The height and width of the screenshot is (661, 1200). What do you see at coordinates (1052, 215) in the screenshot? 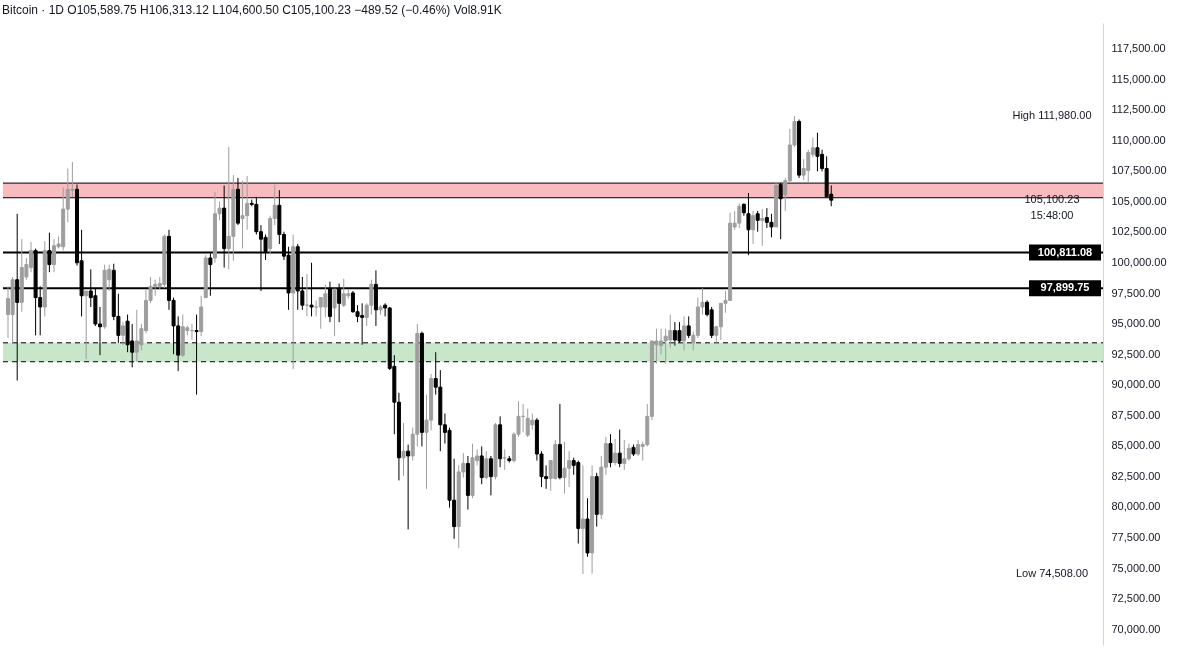
I see `annotation: 15:48:00` at bounding box center [1052, 215].